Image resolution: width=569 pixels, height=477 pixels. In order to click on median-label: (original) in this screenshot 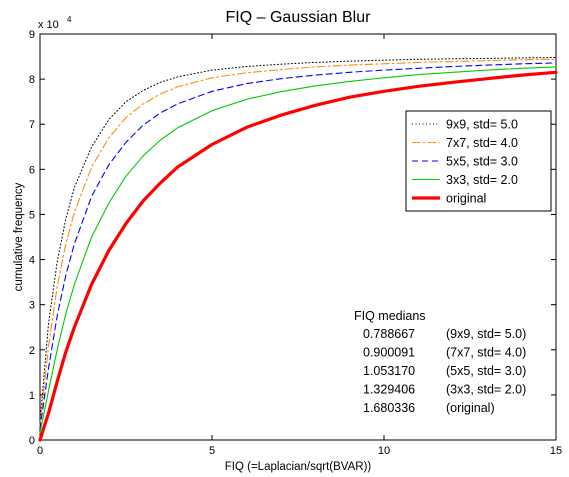, I will do `click(470, 408)`.